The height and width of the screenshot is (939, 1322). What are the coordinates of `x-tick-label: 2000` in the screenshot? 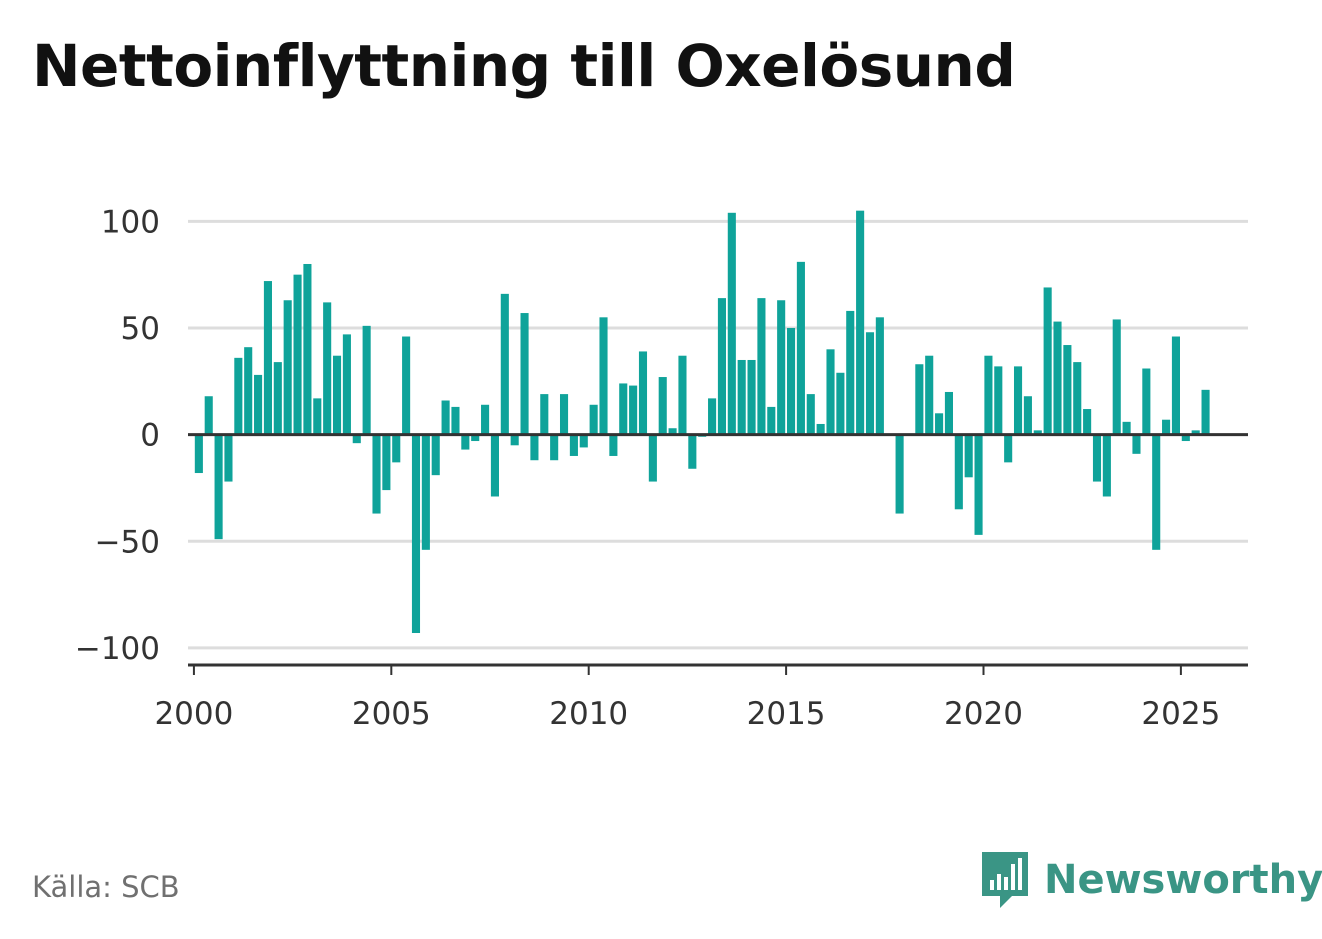 It's located at (193, 714).